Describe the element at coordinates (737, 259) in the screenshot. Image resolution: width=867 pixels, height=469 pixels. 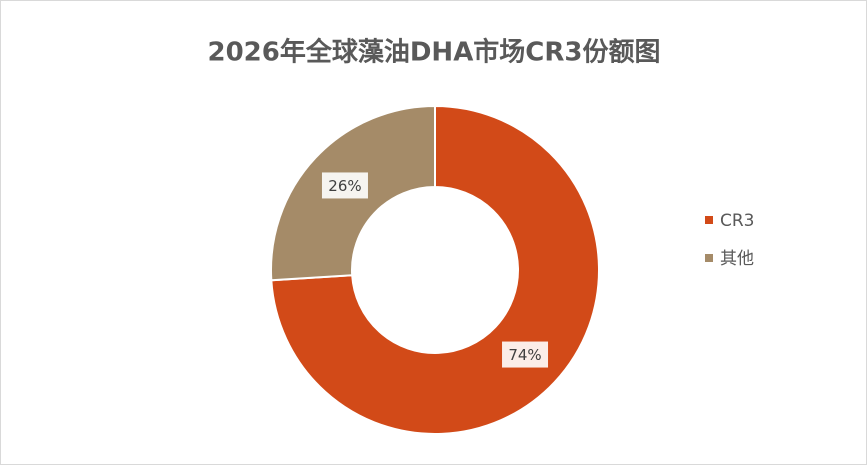
I see `legend-label: 其他` at that location.